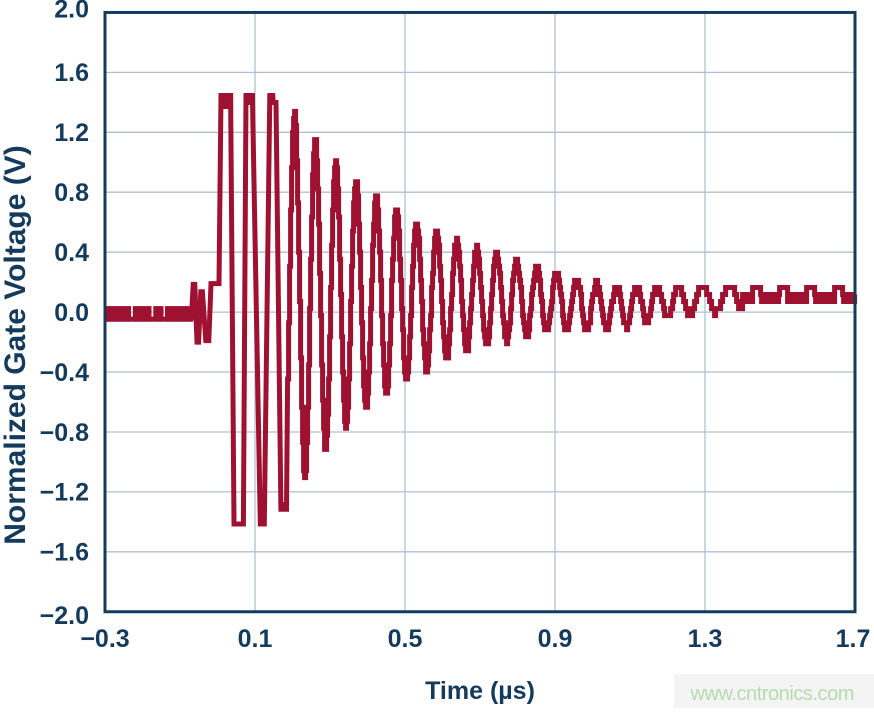 This screenshot has width=874, height=713. Describe the element at coordinates (71, 193) in the screenshot. I see `svg-text: 0.8` at that location.